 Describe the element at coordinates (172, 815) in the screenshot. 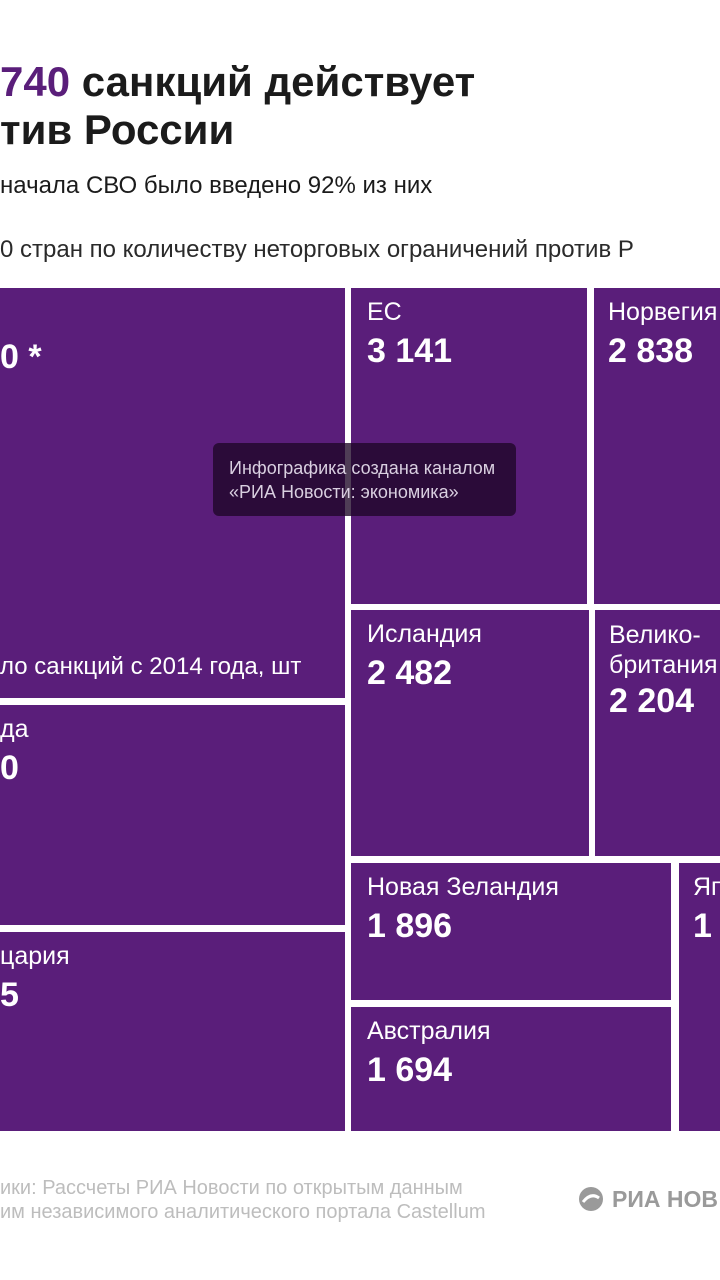

I see `treemap-tile: да 0` at that location.